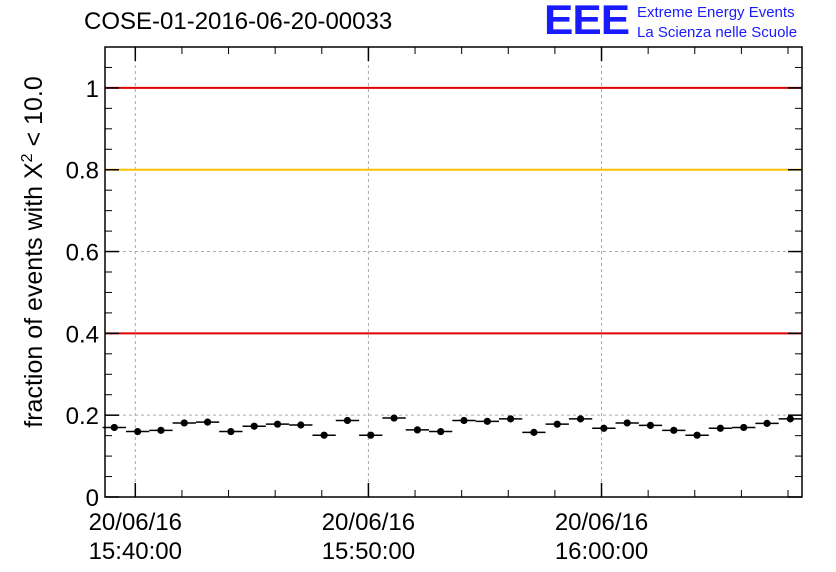 This screenshot has height=572, width=836. Describe the element at coordinates (92, 498) in the screenshot. I see `y-tick-label: 0` at that location.